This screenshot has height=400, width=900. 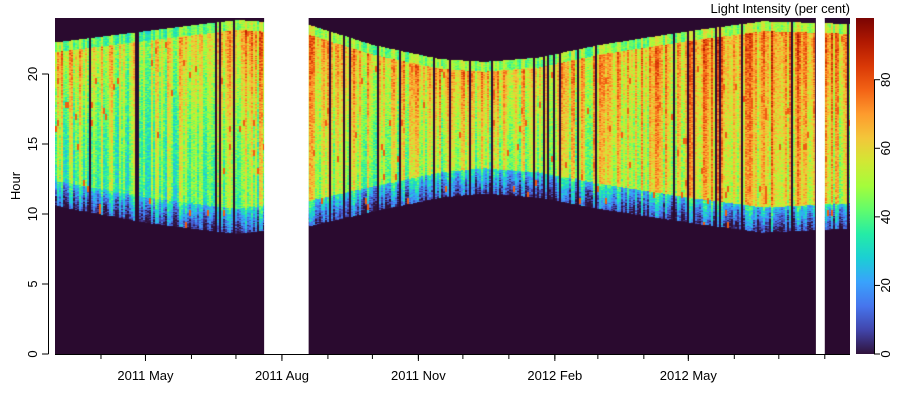 What do you see at coordinates (885, 79) in the screenshot?
I see `colorbar-tick-label: 80` at bounding box center [885, 79].